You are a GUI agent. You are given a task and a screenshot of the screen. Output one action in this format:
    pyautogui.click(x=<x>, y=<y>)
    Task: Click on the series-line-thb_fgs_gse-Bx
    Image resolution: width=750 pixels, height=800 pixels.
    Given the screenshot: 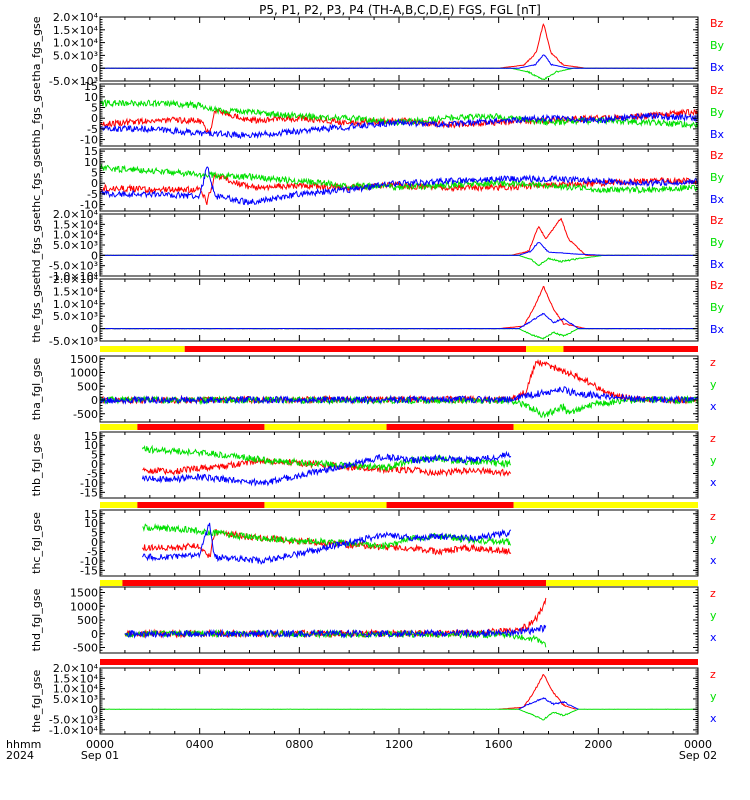 What is the action you would take?
    pyautogui.click(x=399, y=125)
    